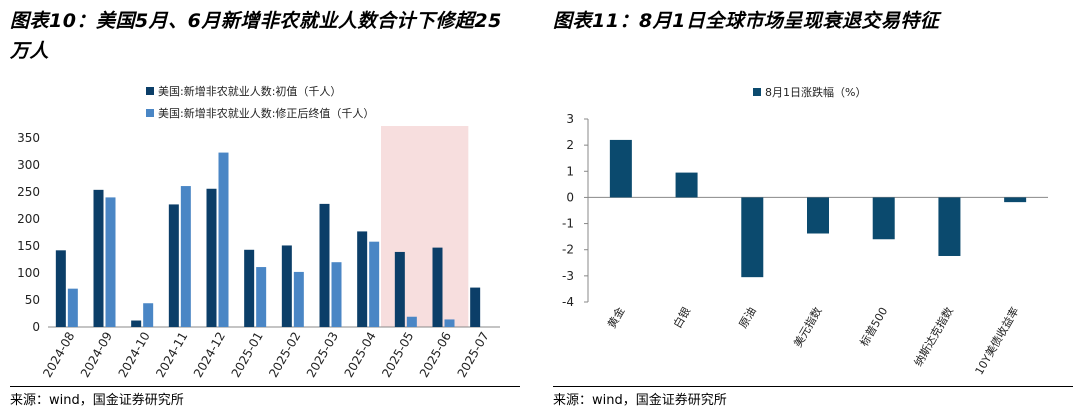  I want to click on x-tick-label: 白银, so click(681, 318).